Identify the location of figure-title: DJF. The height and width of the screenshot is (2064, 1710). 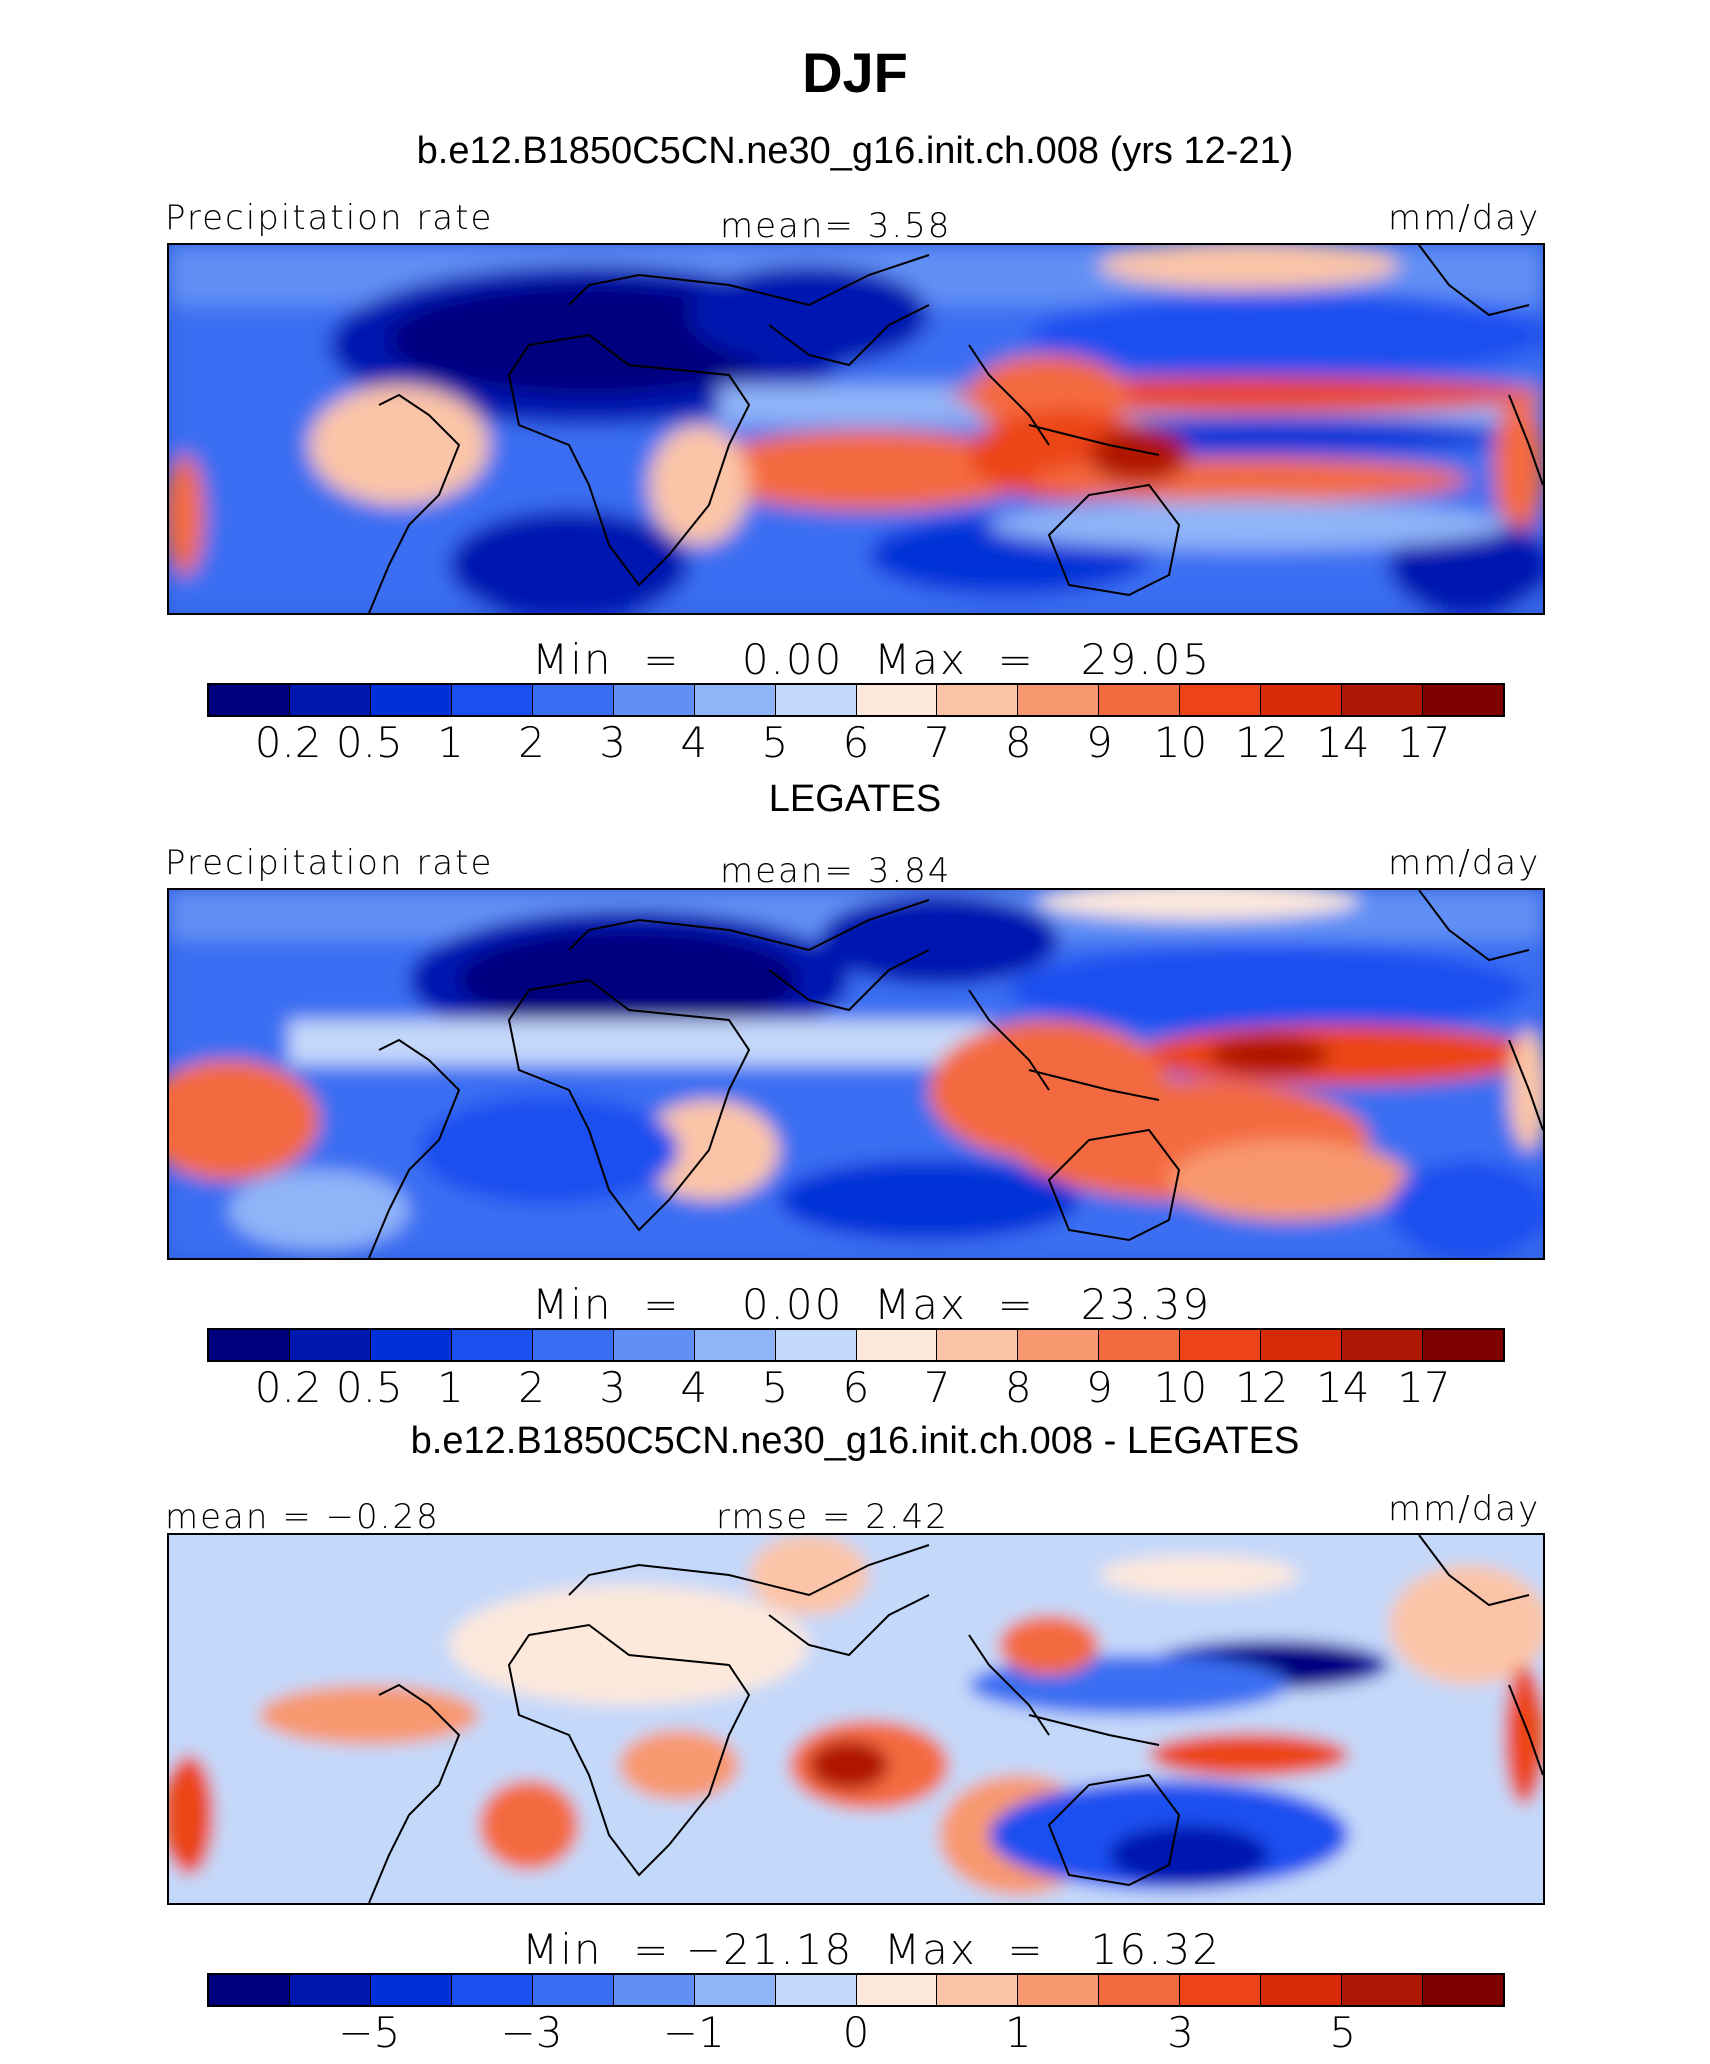
(855, 72).